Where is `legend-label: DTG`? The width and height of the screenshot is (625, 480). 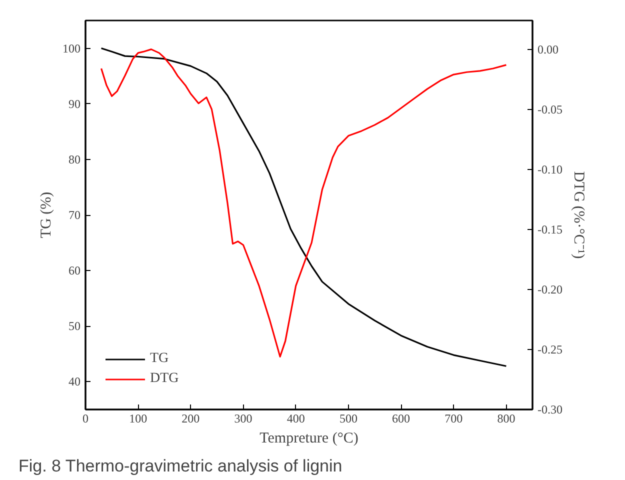
legend-label: DTG is located at coordinates (164, 379).